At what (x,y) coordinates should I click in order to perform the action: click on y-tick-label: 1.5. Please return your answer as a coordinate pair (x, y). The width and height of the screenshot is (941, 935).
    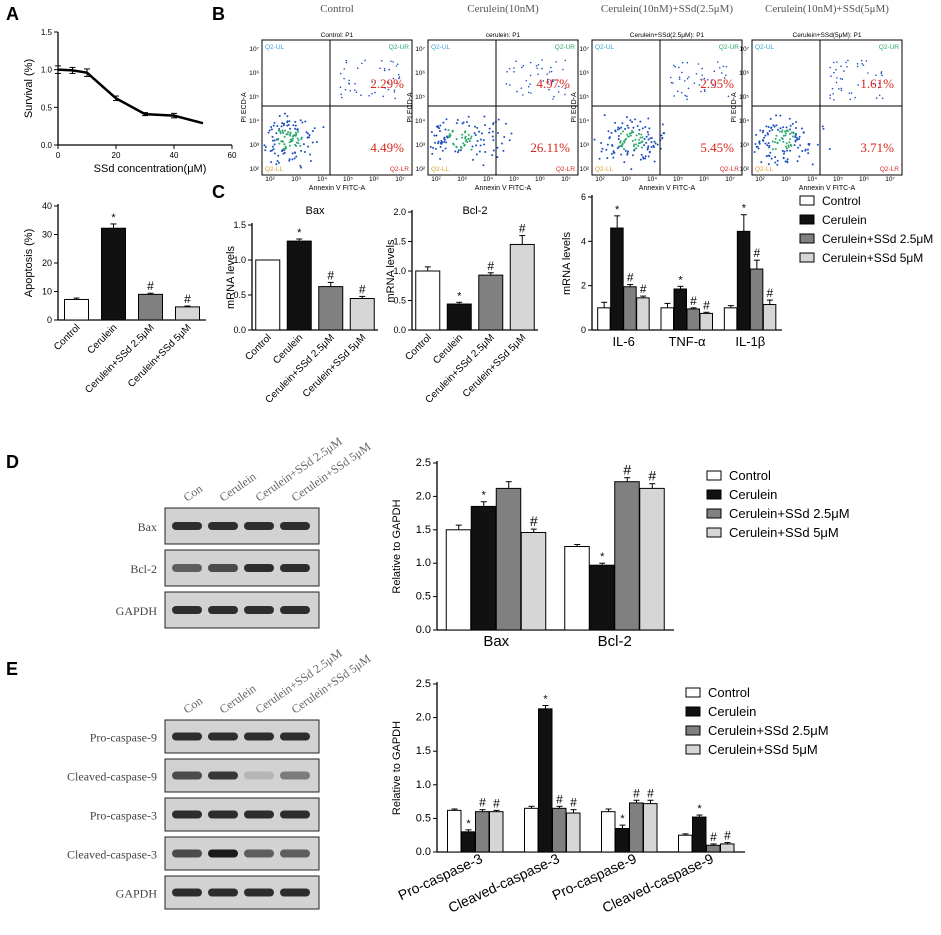
    Looking at the image, I should click on (47, 32).